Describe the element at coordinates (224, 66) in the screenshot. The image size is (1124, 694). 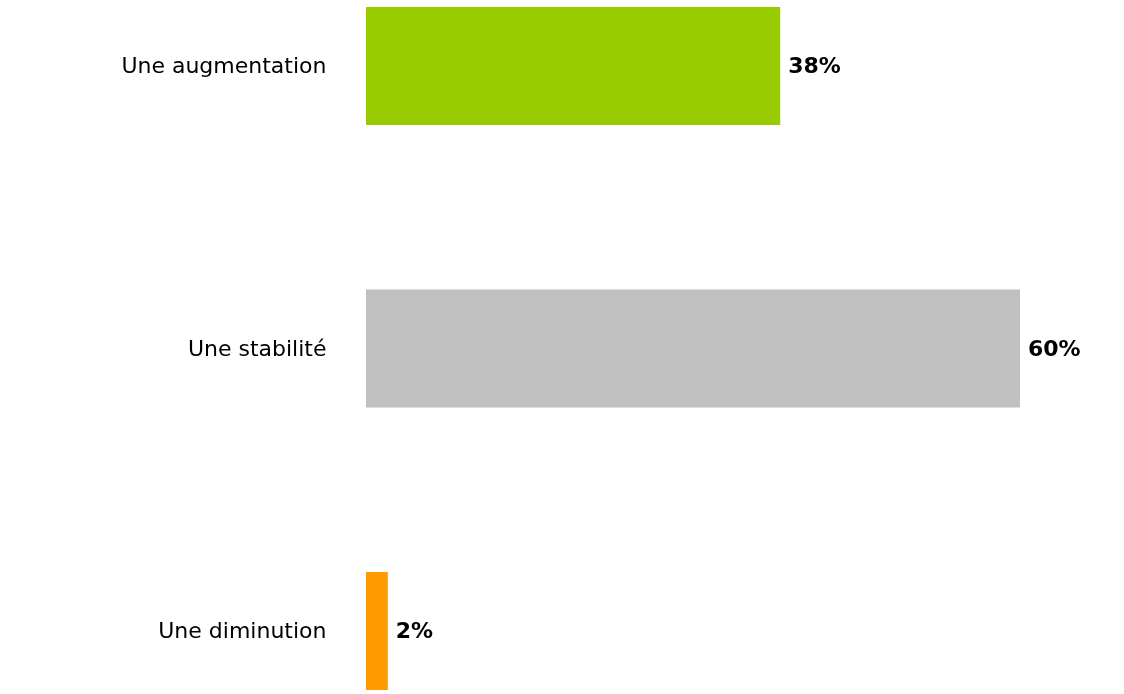
I see `y-tick-label: Une augmentation` at that location.